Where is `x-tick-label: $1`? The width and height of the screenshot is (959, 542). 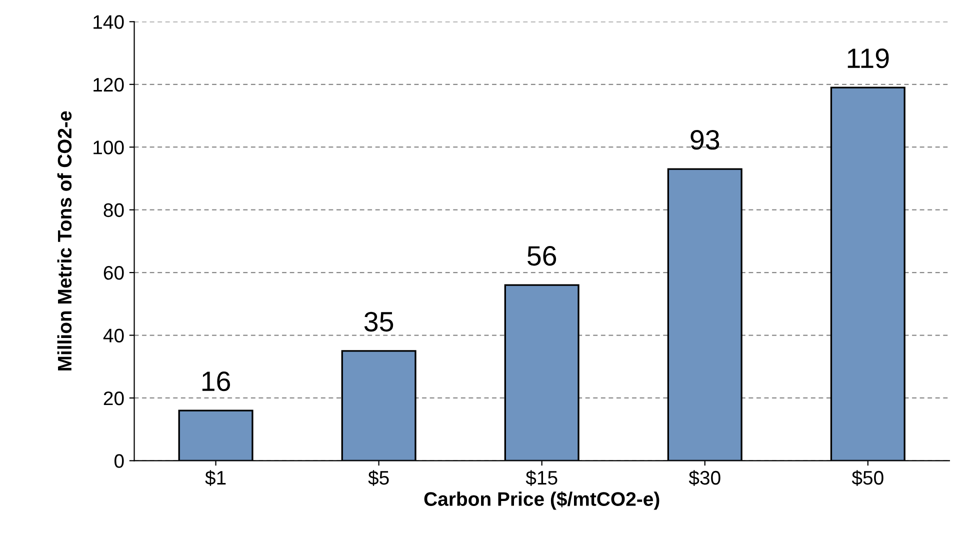 x-tick-label: $1 is located at coordinates (215, 478).